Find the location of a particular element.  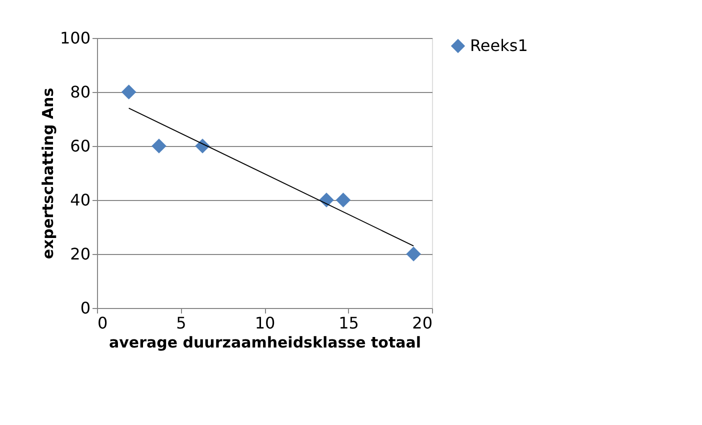

y-tick-label: 0 is located at coordinates (85, 308).